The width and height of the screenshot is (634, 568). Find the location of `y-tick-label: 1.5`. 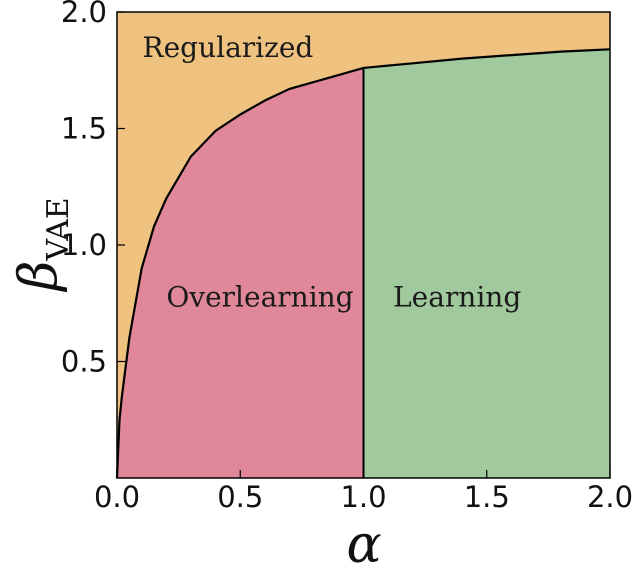

y-tick-label: 1.5 is located at coordinates (84, 129).